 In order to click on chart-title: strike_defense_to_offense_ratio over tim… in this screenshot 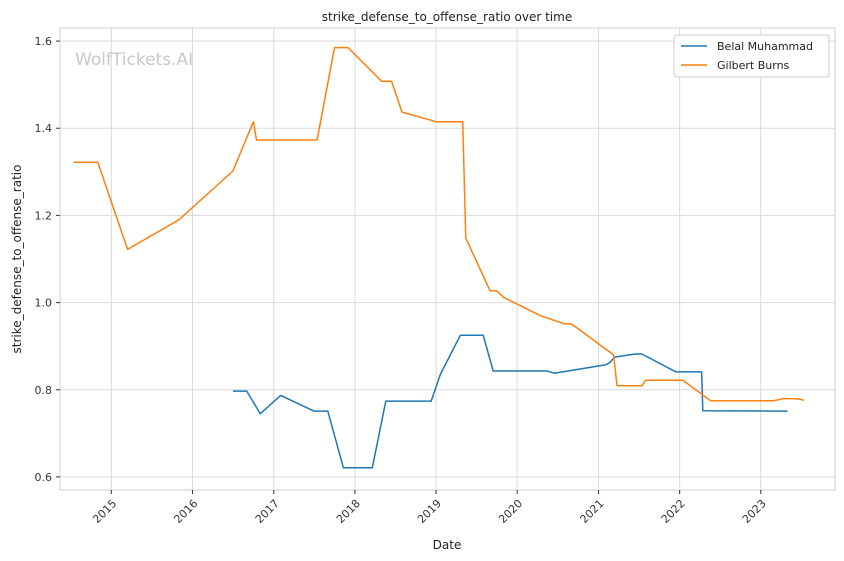, I will do `click(447, 17)`.